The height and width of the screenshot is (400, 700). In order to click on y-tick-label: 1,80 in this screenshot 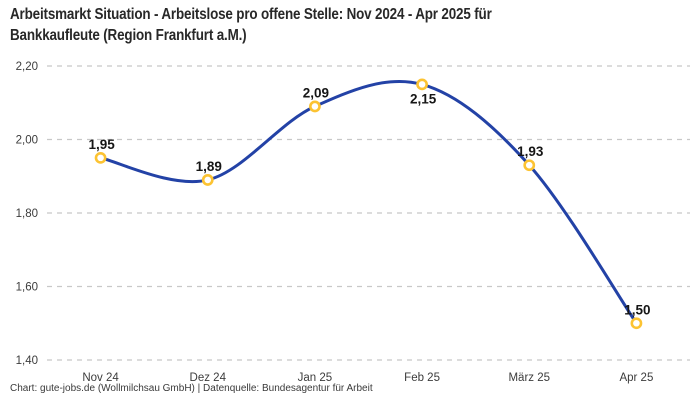, I will do `click(27, 214)`.